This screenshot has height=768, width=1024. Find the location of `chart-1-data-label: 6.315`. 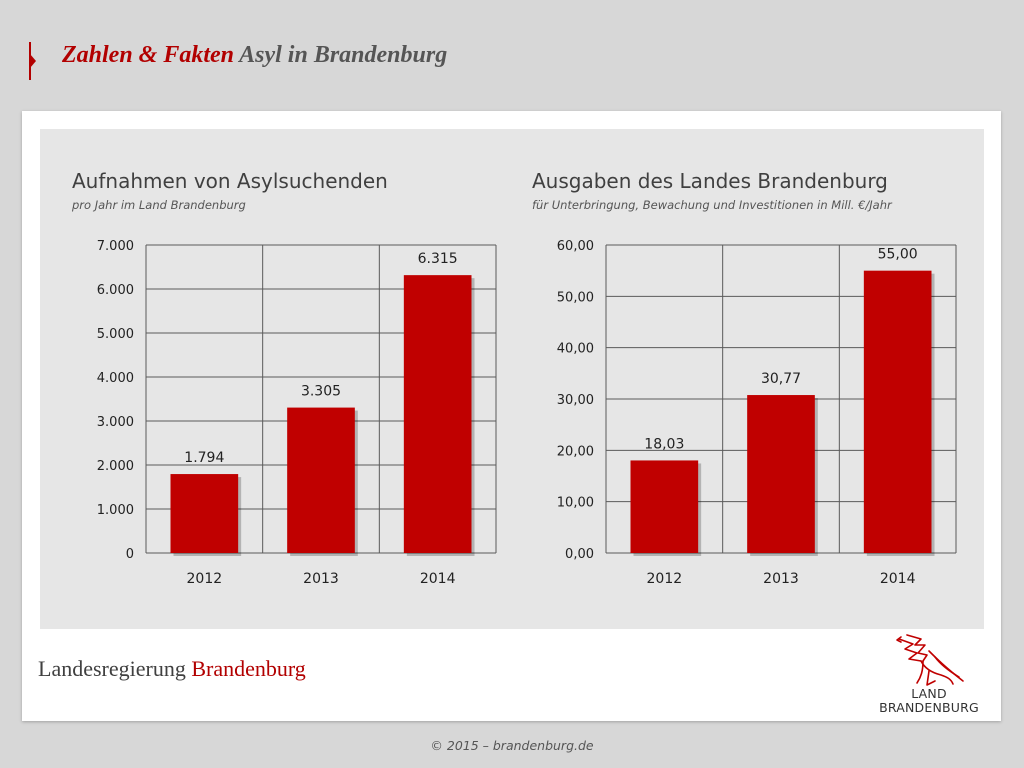

chart-1-data-label: 6.315 is located at coordinates (438, 259).